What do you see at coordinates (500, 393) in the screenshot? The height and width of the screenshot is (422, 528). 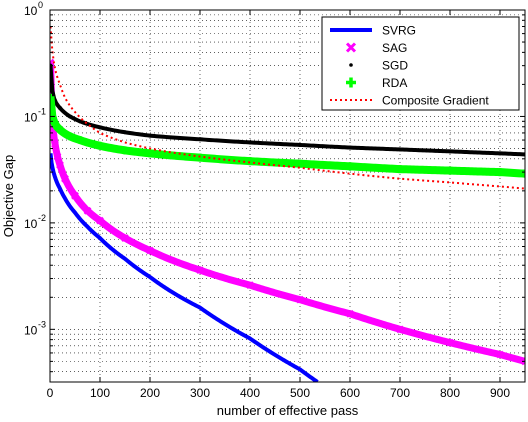 I see `x-tick-label: 900` at bounding box center [500, 393].